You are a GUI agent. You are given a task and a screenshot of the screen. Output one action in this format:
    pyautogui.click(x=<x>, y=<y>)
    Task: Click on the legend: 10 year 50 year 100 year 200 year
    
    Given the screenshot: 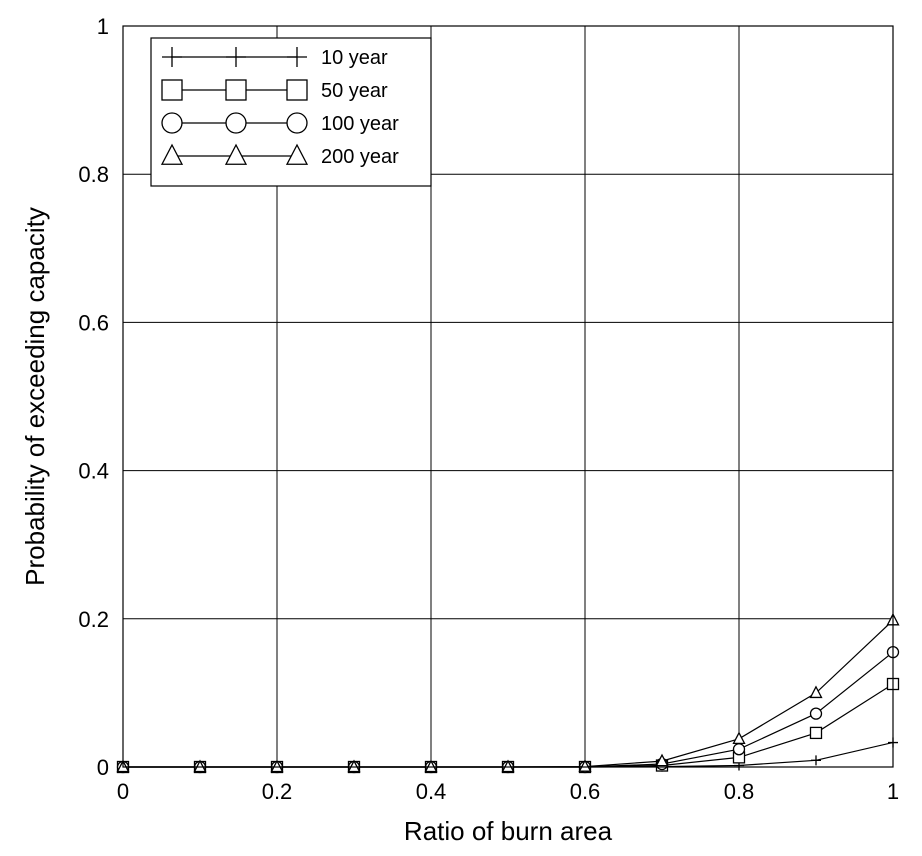 What is the action you would take?
    pyautogui.click(x=291, y=112)
    